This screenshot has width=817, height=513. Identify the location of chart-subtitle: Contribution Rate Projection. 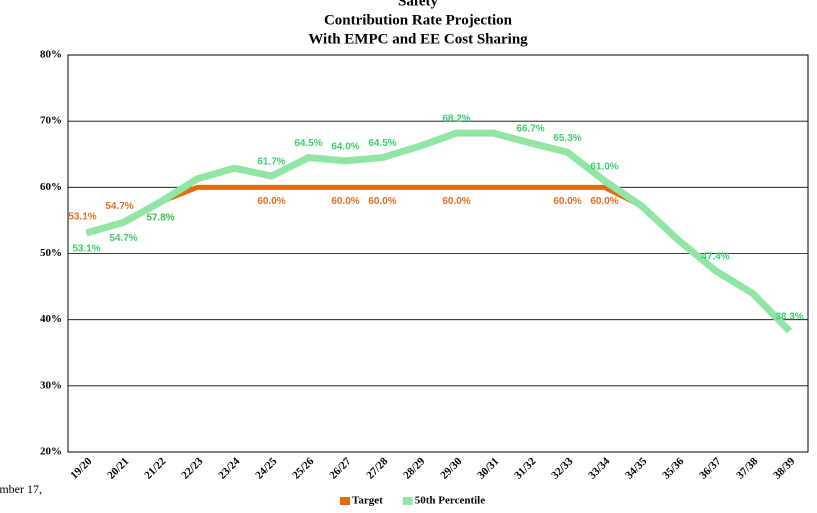
(418, 20).